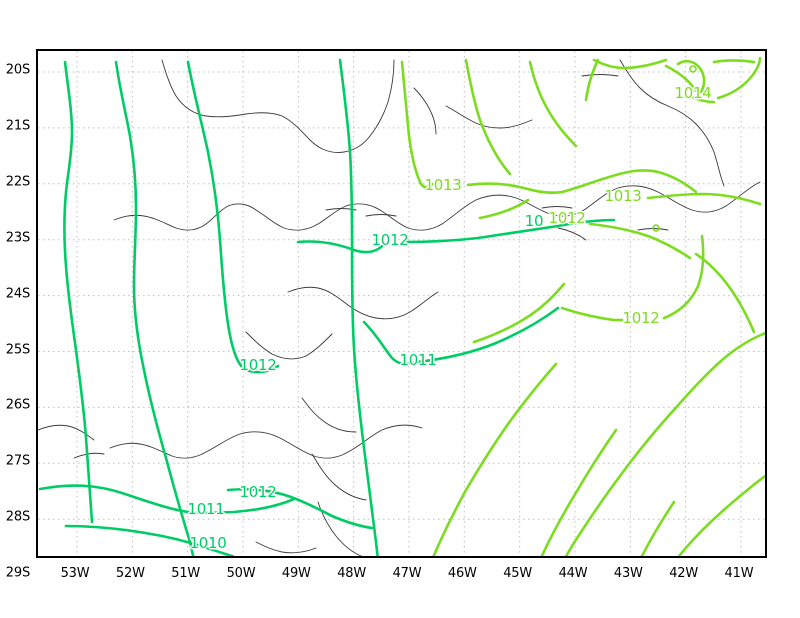  Describe the element at coordinates (573, 573) in the screenshot. I see `x-axis-tick-label: 44W` at that location.